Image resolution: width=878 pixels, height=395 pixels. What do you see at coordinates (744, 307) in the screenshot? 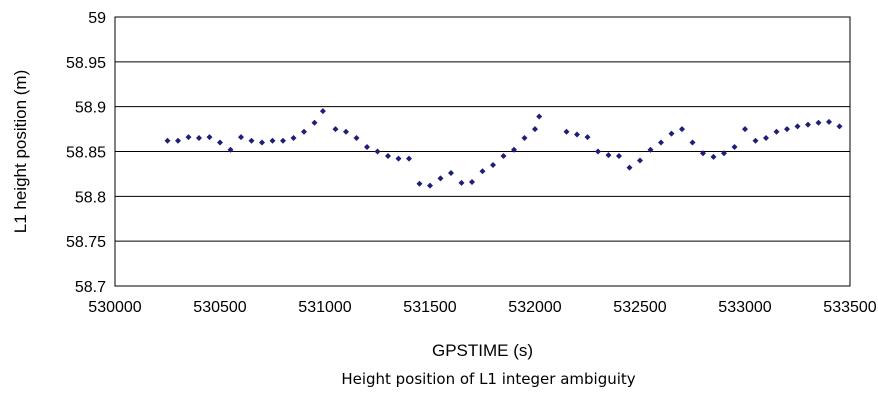
I see `x-tick-label: 533000` at bounding box center [744, 307].